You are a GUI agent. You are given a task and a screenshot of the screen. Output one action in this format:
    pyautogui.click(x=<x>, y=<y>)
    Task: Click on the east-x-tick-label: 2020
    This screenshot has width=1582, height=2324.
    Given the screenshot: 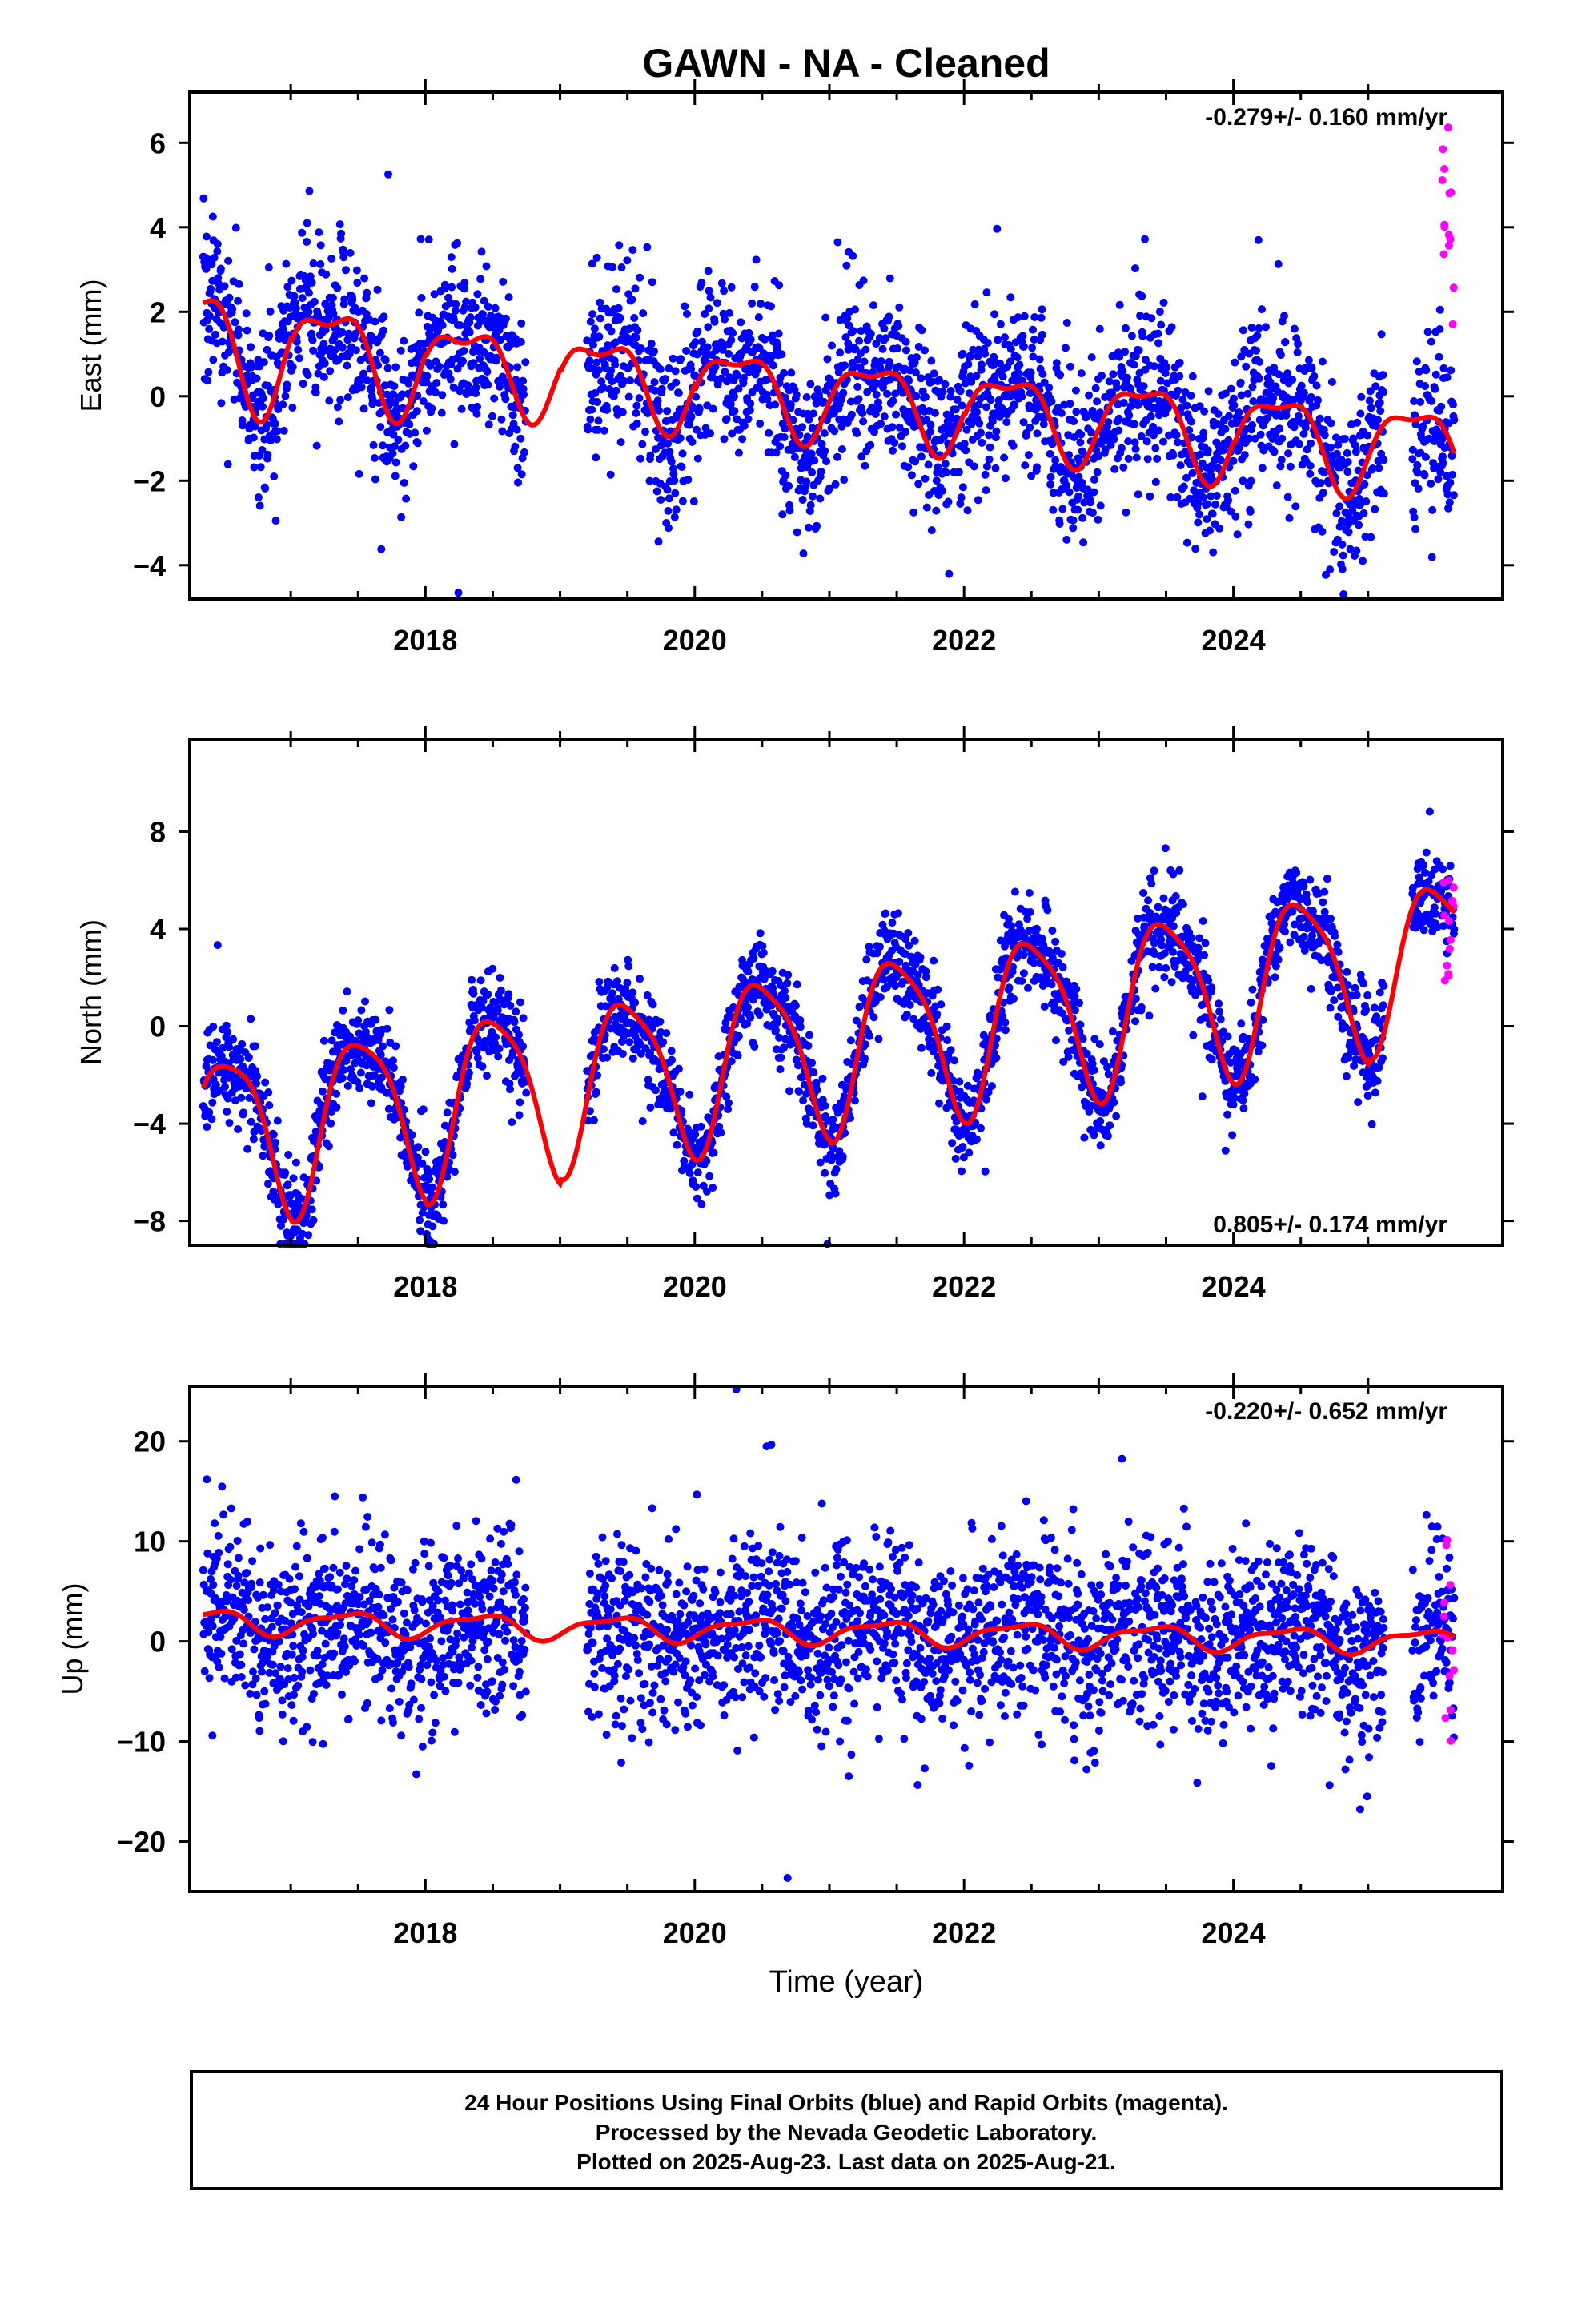 What is the action you would take?
    pyautogui.click(x=695, y=640)
    